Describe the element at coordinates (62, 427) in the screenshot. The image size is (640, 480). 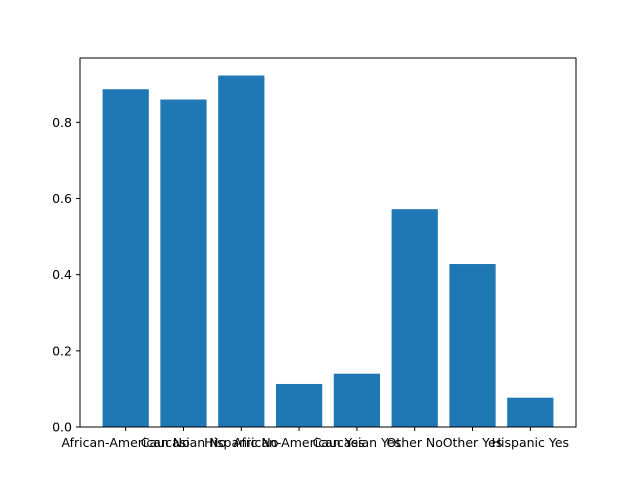
I see `y-tick-label: 0.0` at that location.